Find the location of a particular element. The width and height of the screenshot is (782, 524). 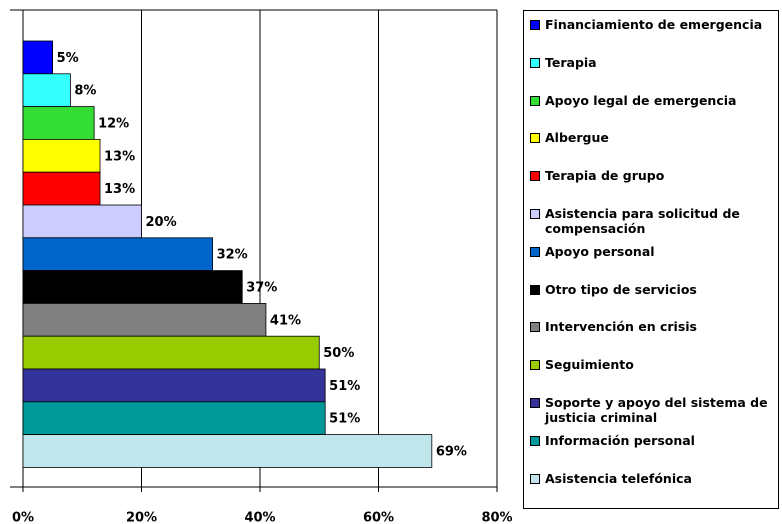

value-label: 20% is located at coordinates (161, 222).